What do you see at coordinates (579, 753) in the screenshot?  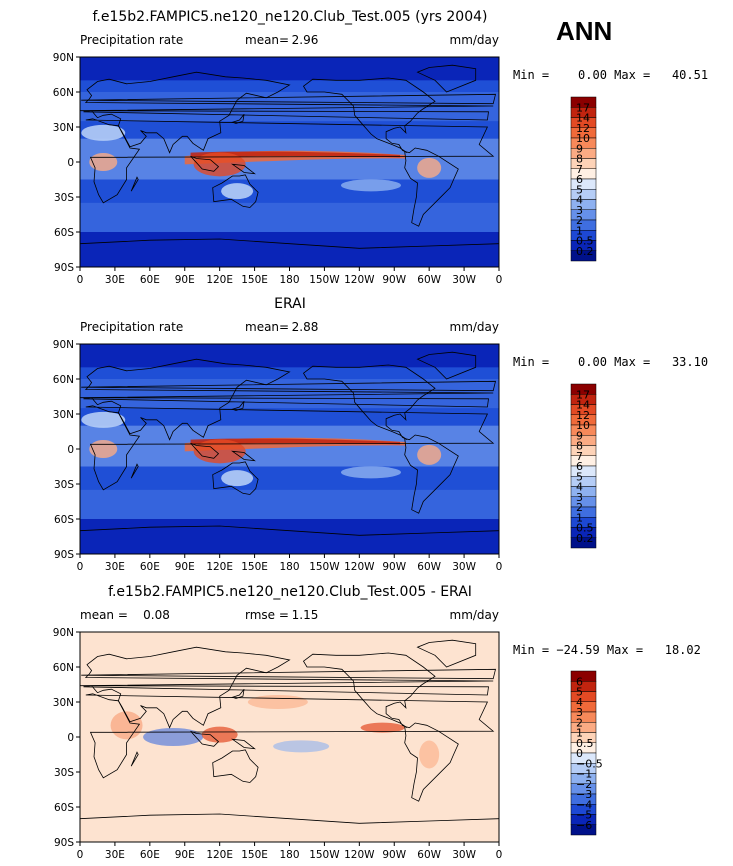 I see `colorbar-level-label: 0` at bounding box center [579, 753].